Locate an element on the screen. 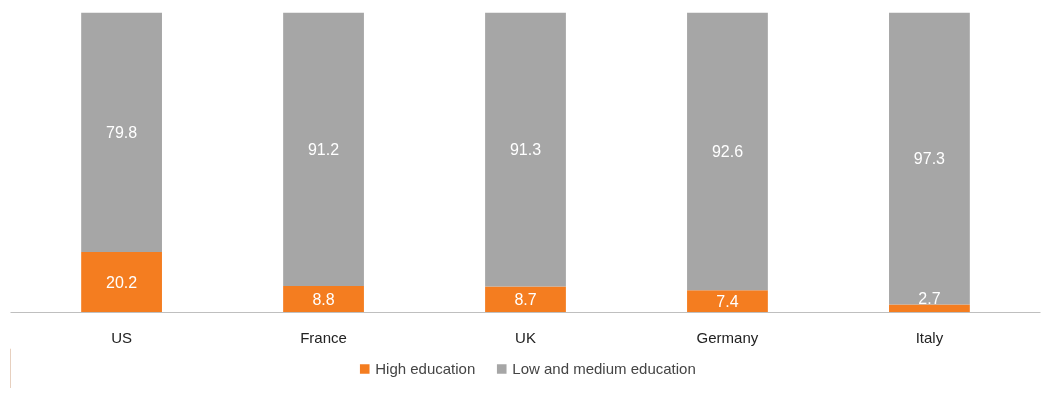 The height and width of the screenshot is (410, 1054). legend-label: Low and medium education is located at coordinates (604, 368).